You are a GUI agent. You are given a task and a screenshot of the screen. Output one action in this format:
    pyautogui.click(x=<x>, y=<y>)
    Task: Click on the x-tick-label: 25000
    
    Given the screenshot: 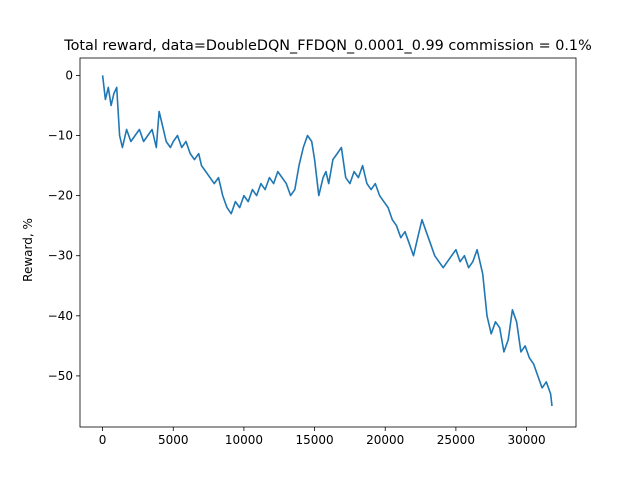 What is the action you would take?
    pyautogui.click(x=456, y=440)
    